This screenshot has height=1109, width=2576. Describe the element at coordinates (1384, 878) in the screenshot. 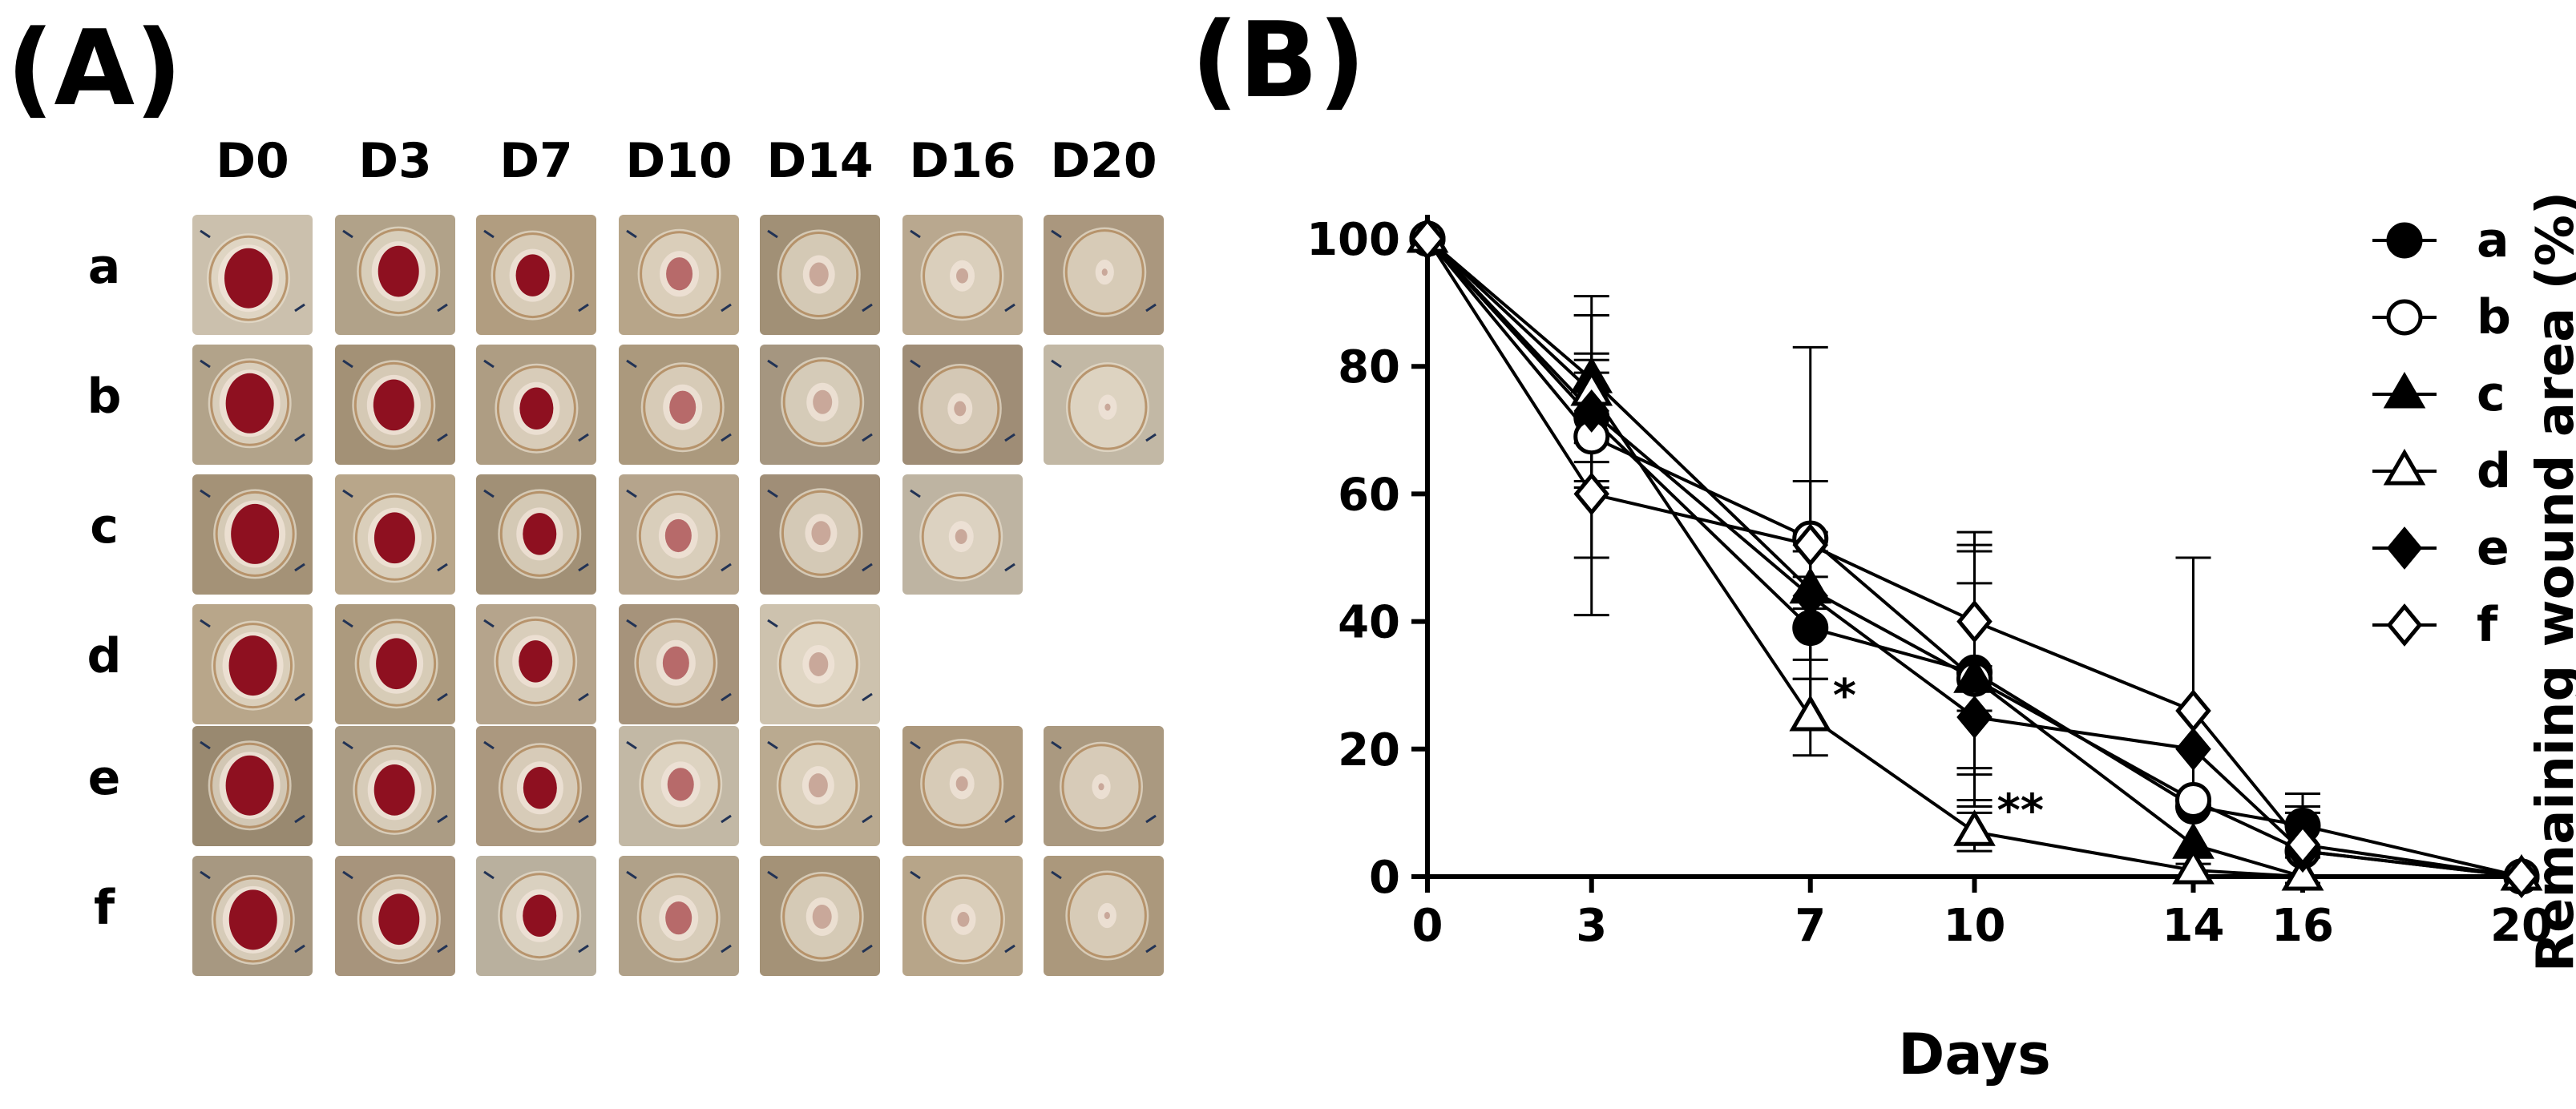

I see `y-tick-label: 0` at that location.